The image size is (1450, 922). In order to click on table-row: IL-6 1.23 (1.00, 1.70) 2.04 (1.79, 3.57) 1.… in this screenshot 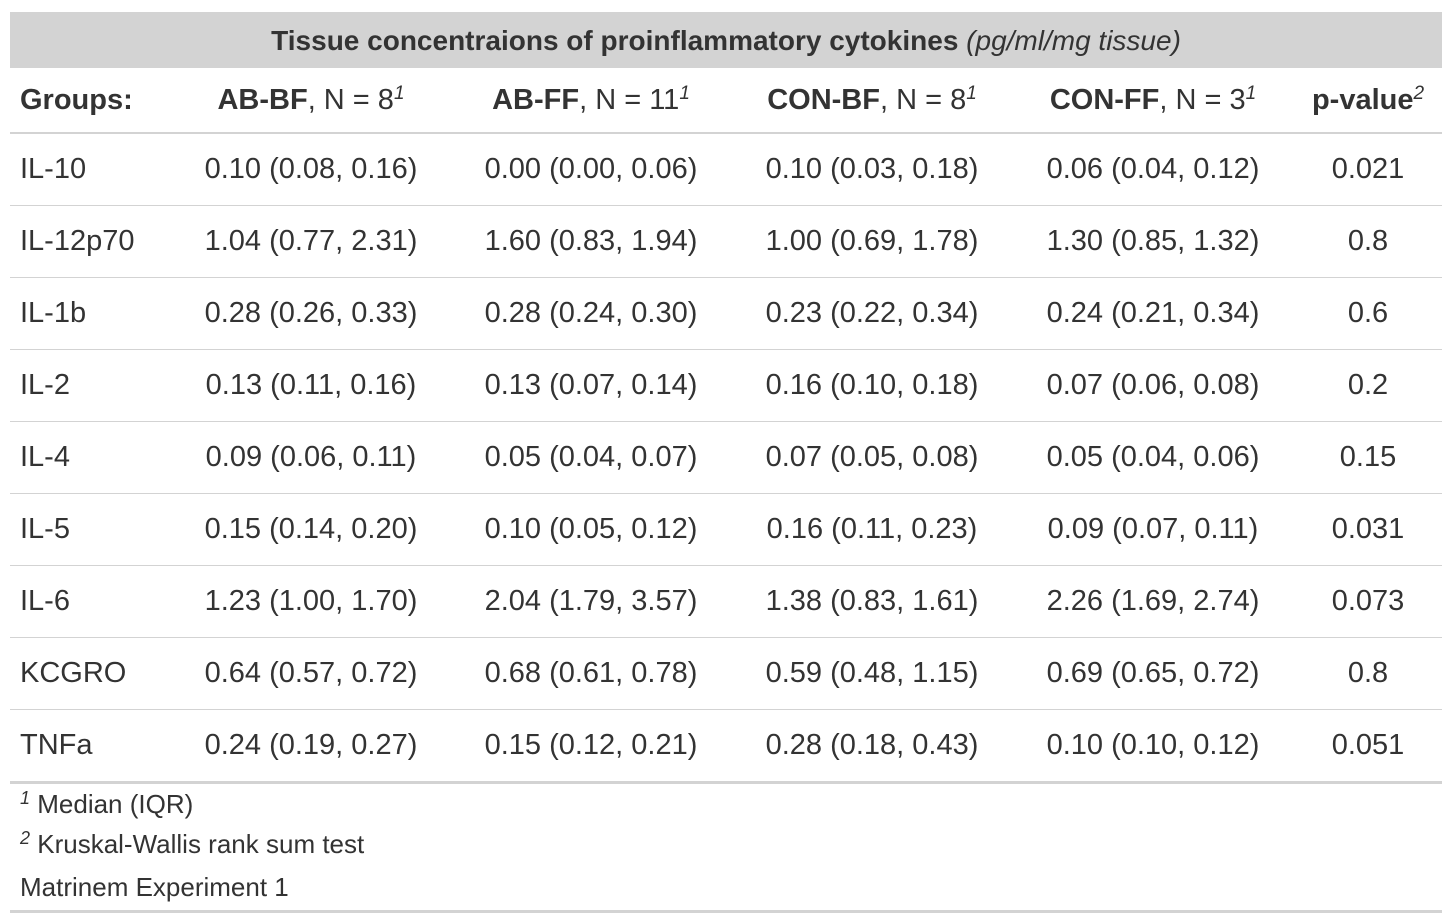, I will do `click(726, 601)`.